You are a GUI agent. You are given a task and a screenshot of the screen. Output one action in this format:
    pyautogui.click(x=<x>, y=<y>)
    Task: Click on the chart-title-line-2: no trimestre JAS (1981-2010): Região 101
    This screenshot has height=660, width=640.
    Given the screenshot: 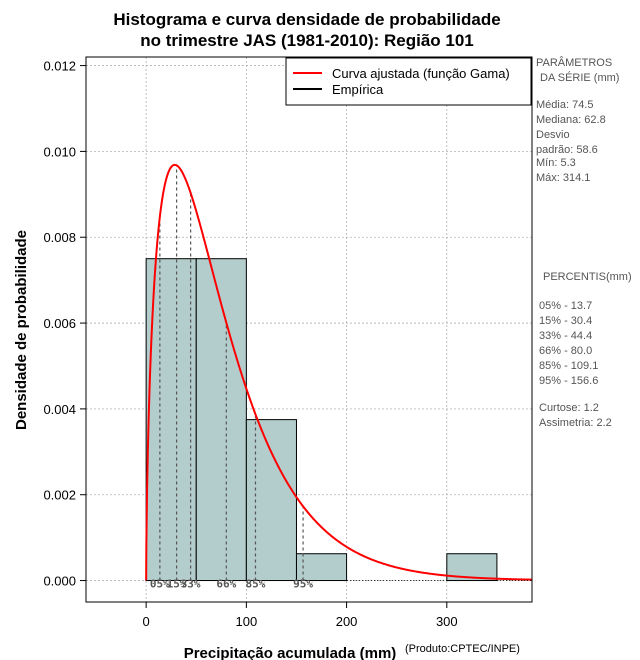 What is the action you would take?
    pyautogui.click(x=307, y=40)
    